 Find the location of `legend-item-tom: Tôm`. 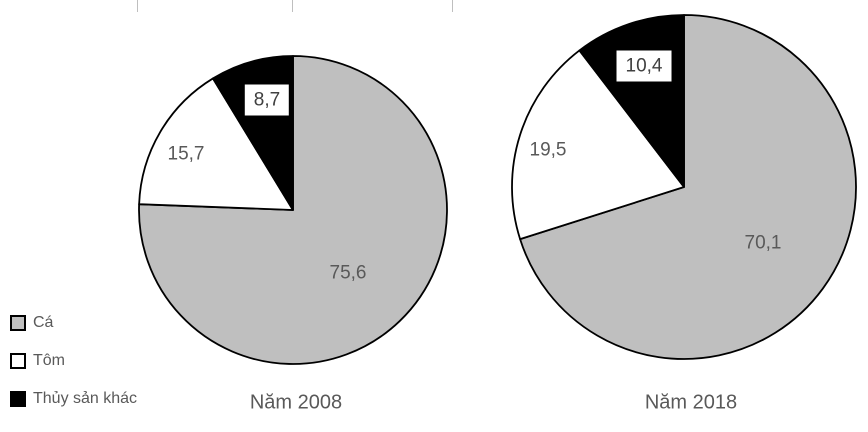

legend-item-tom: Tôm is located at coordinates (37, 361).